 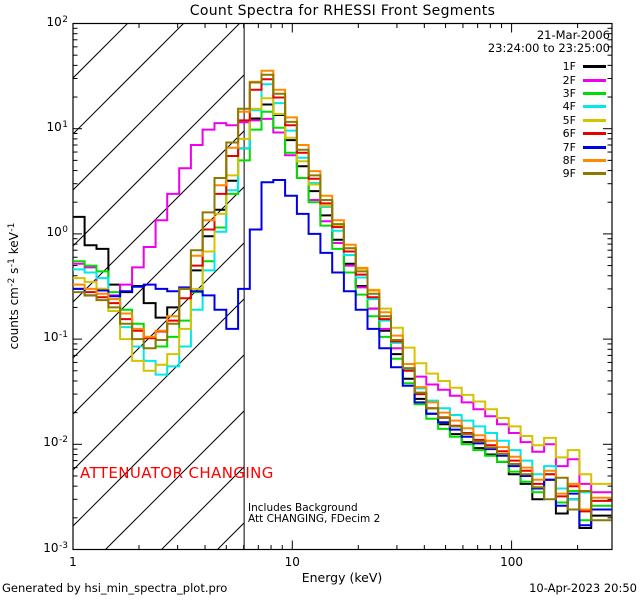 What do you see at coordinates (573, 35) in the screenshot?
I see `observation-date: 21-Mar-2006` at bounding box center [573, 35].